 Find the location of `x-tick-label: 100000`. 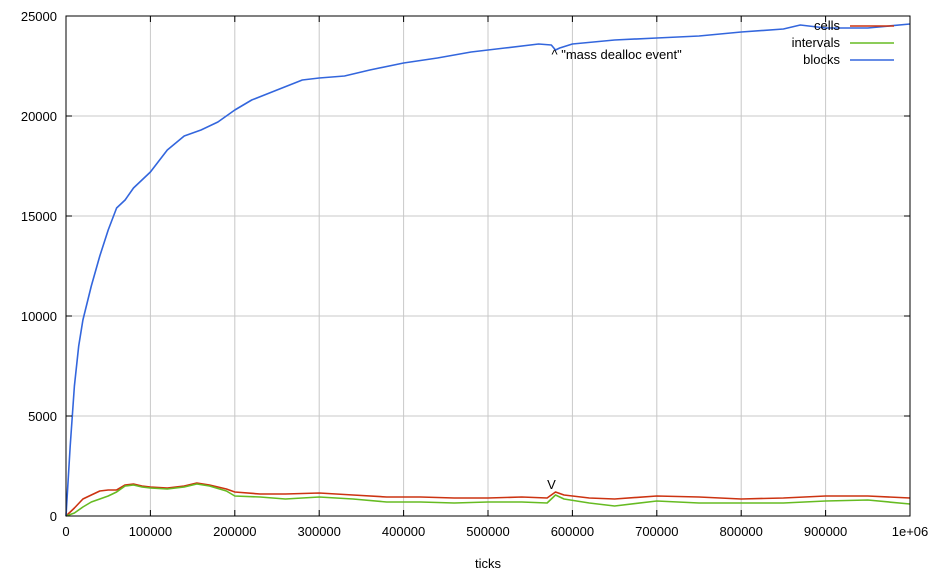

x-tick-label: 100000 is located at coordinates (150, 531).